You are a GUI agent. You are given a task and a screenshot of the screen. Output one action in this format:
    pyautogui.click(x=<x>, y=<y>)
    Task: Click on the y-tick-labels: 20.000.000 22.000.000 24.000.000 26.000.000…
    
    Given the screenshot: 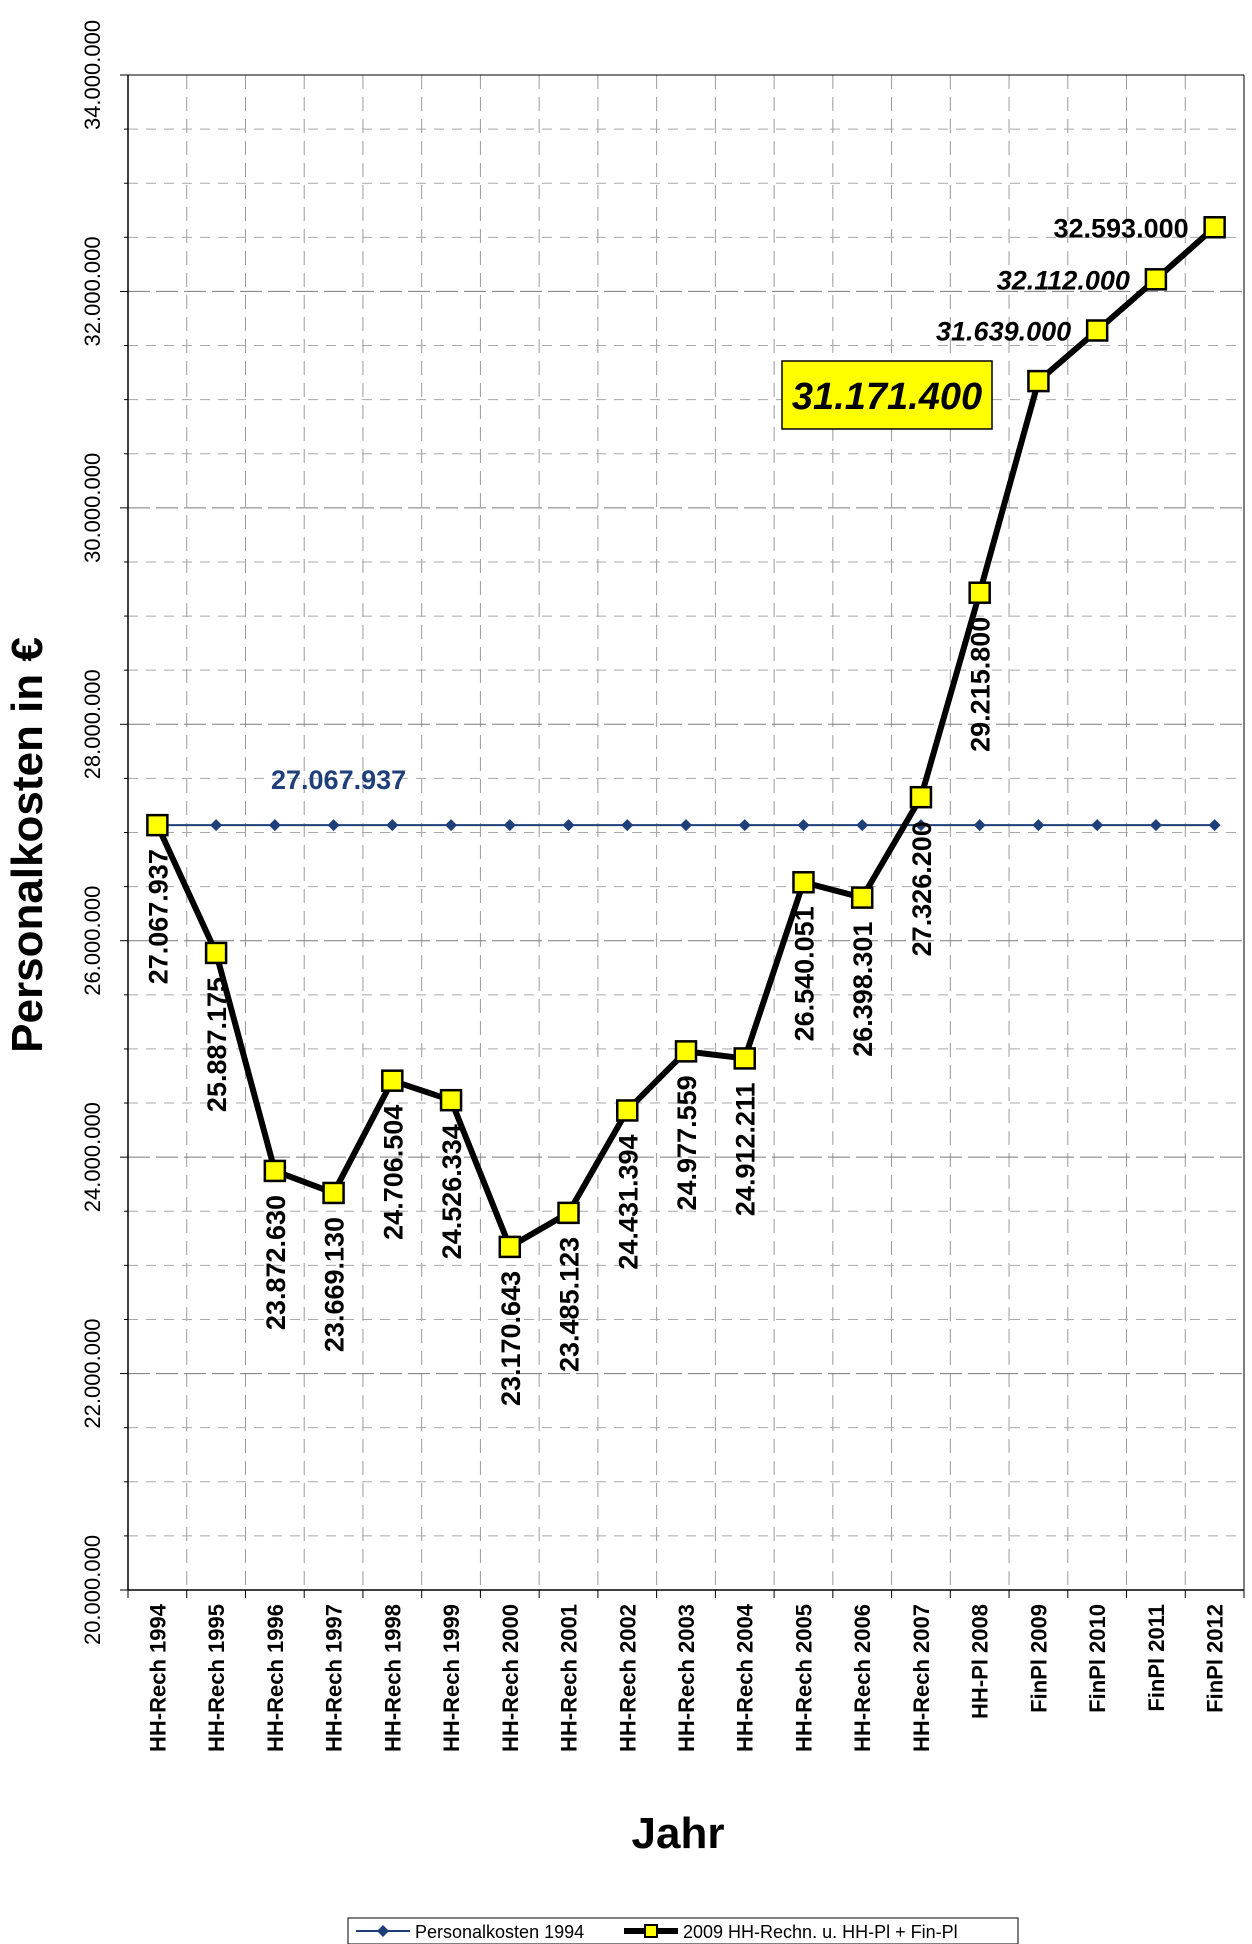 What is the action you would take?
    pyautogui.click(x=92, y=832)
    